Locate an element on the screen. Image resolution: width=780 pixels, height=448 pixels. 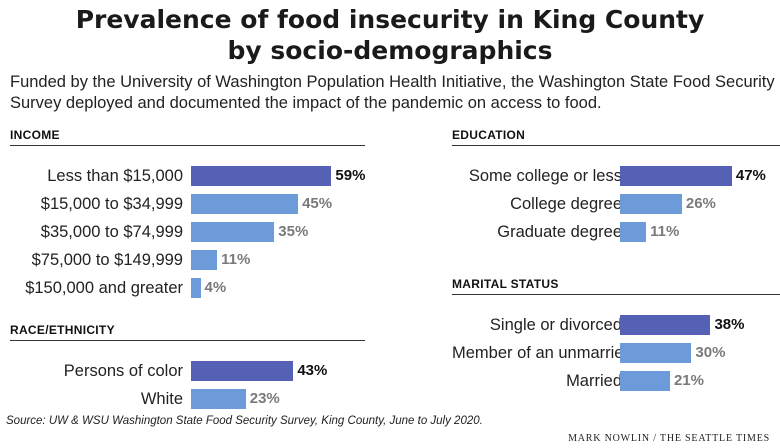
category-label: Persons of color is located at coordinates (123, 371).